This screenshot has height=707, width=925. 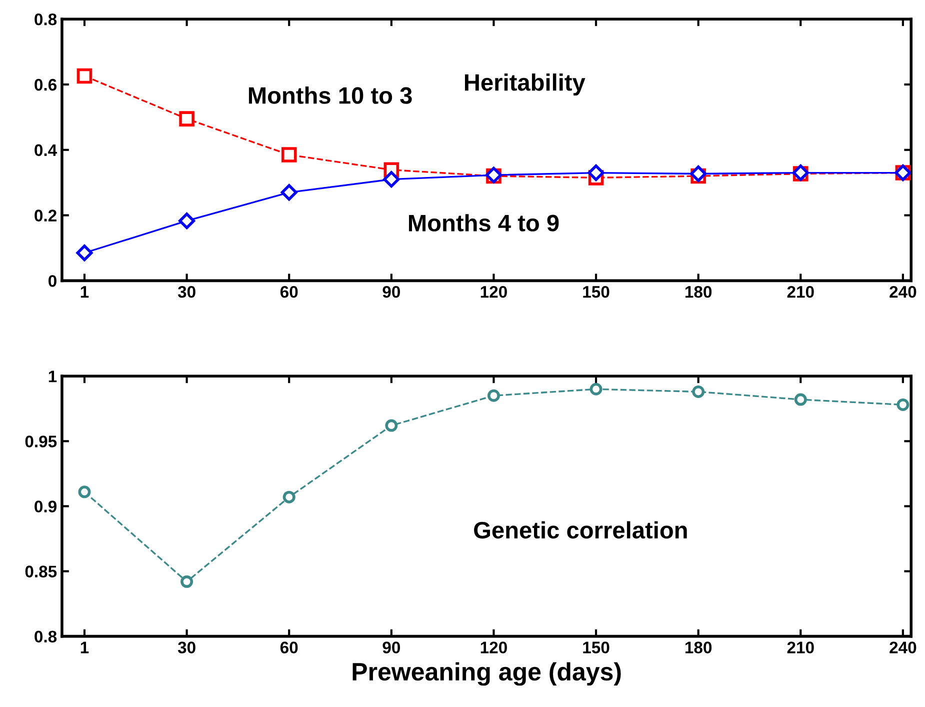 I want to click on y-tick-label: 0.6, so click(x=45, y=84).